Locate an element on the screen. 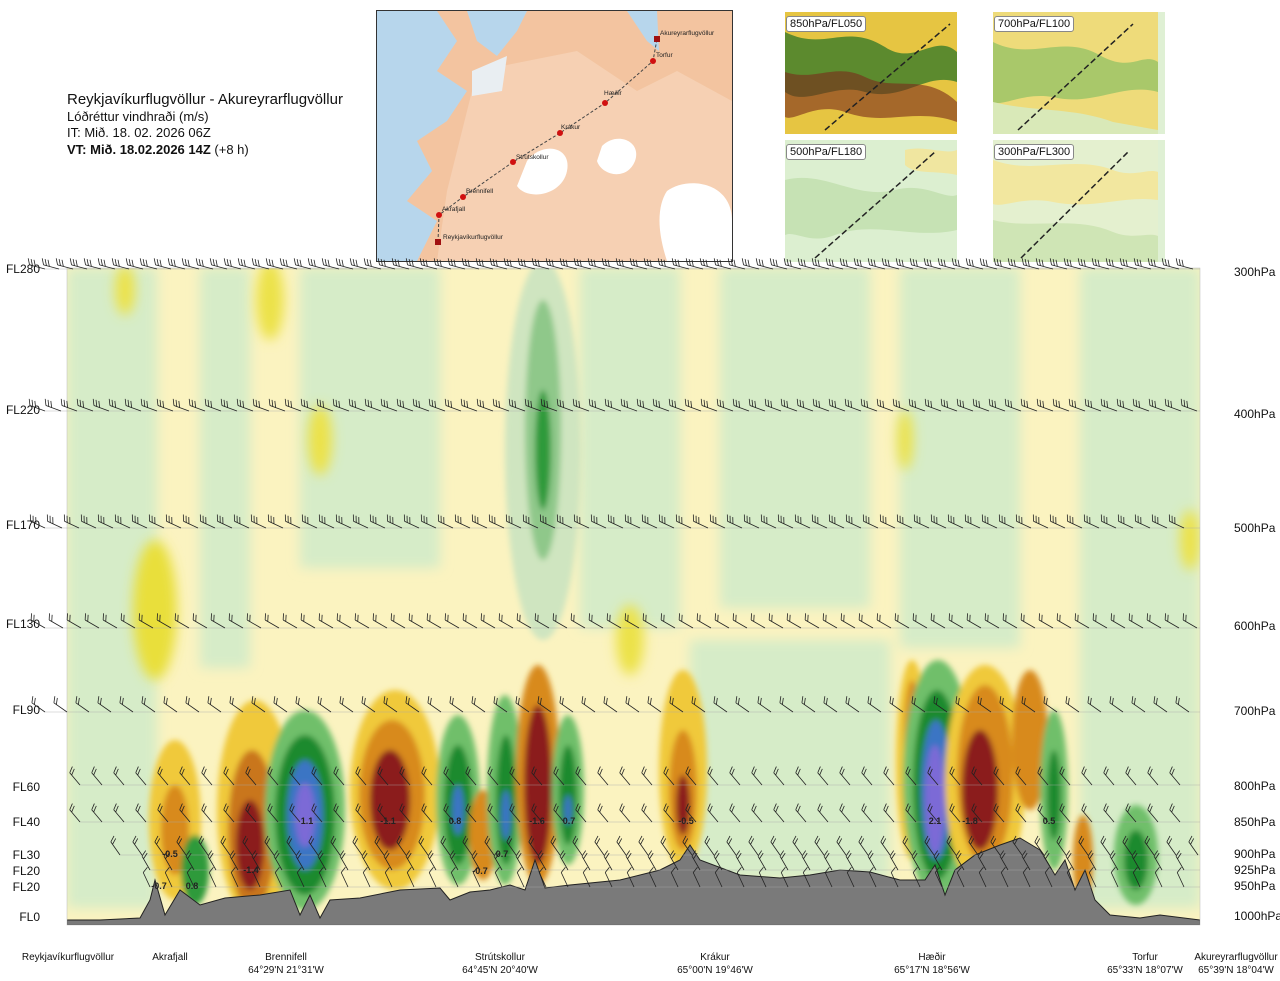  map-label-akrafjall: Akrafjall is located at coordinates (454, 209).